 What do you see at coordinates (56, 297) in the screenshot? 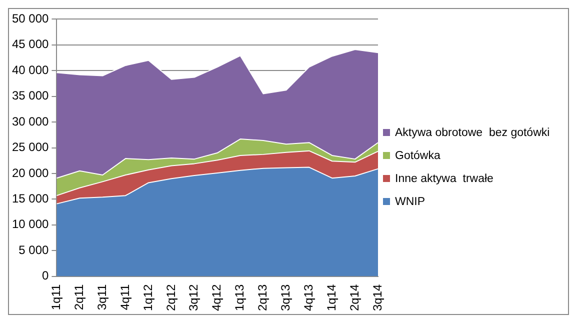
I see `x-tick-label: 1q11` at bounding box center [56, 297].